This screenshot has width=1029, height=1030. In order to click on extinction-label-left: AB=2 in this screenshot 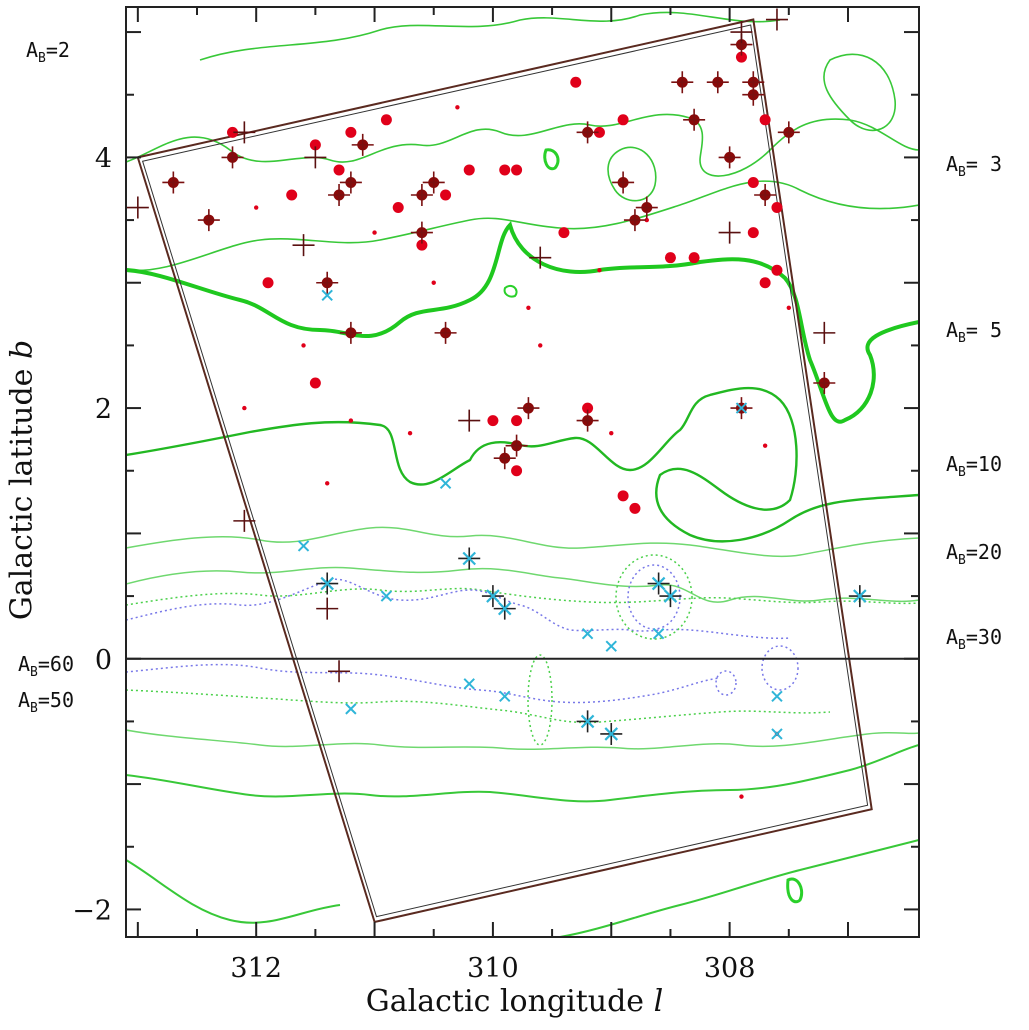, I will do `click(48, 50)`.